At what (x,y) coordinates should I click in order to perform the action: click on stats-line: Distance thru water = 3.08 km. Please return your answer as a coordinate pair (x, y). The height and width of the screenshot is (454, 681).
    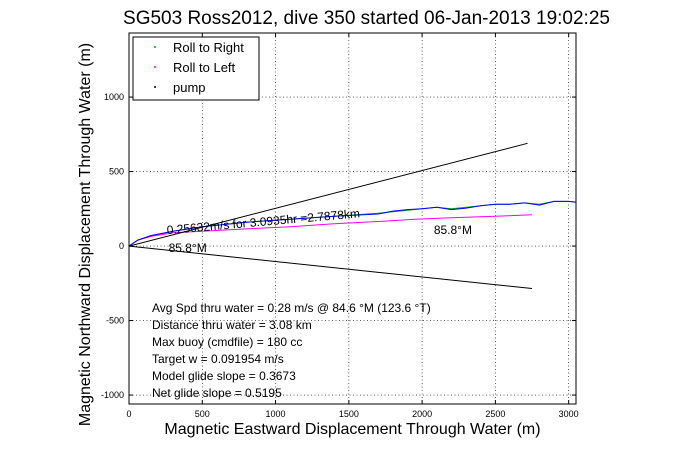
    Looking at the image, I should click on (232, 325).